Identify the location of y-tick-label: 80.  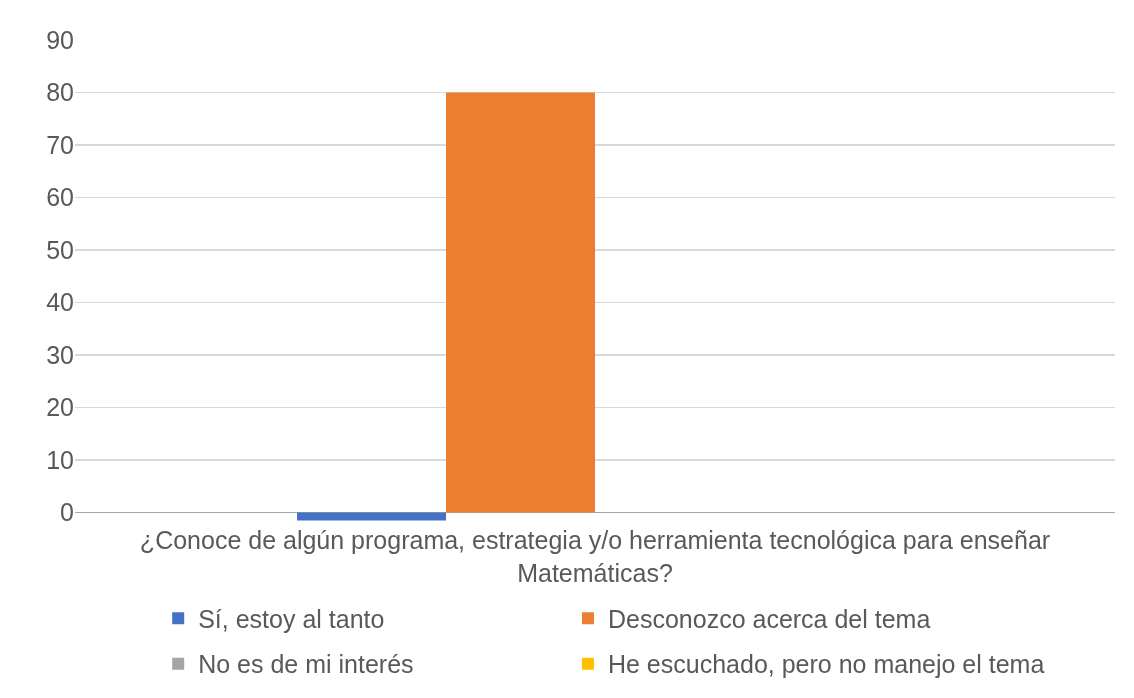
(60, 92).